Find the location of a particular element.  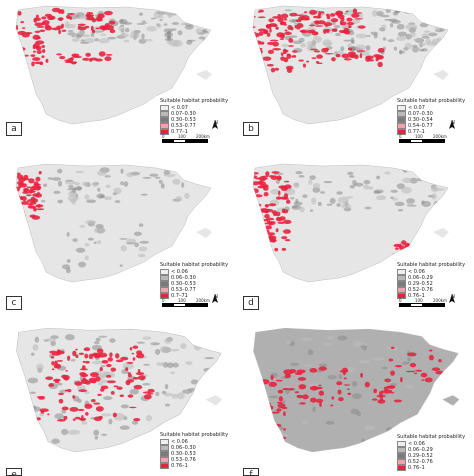

panel-label-b: b is located at coordinates (251, 129).